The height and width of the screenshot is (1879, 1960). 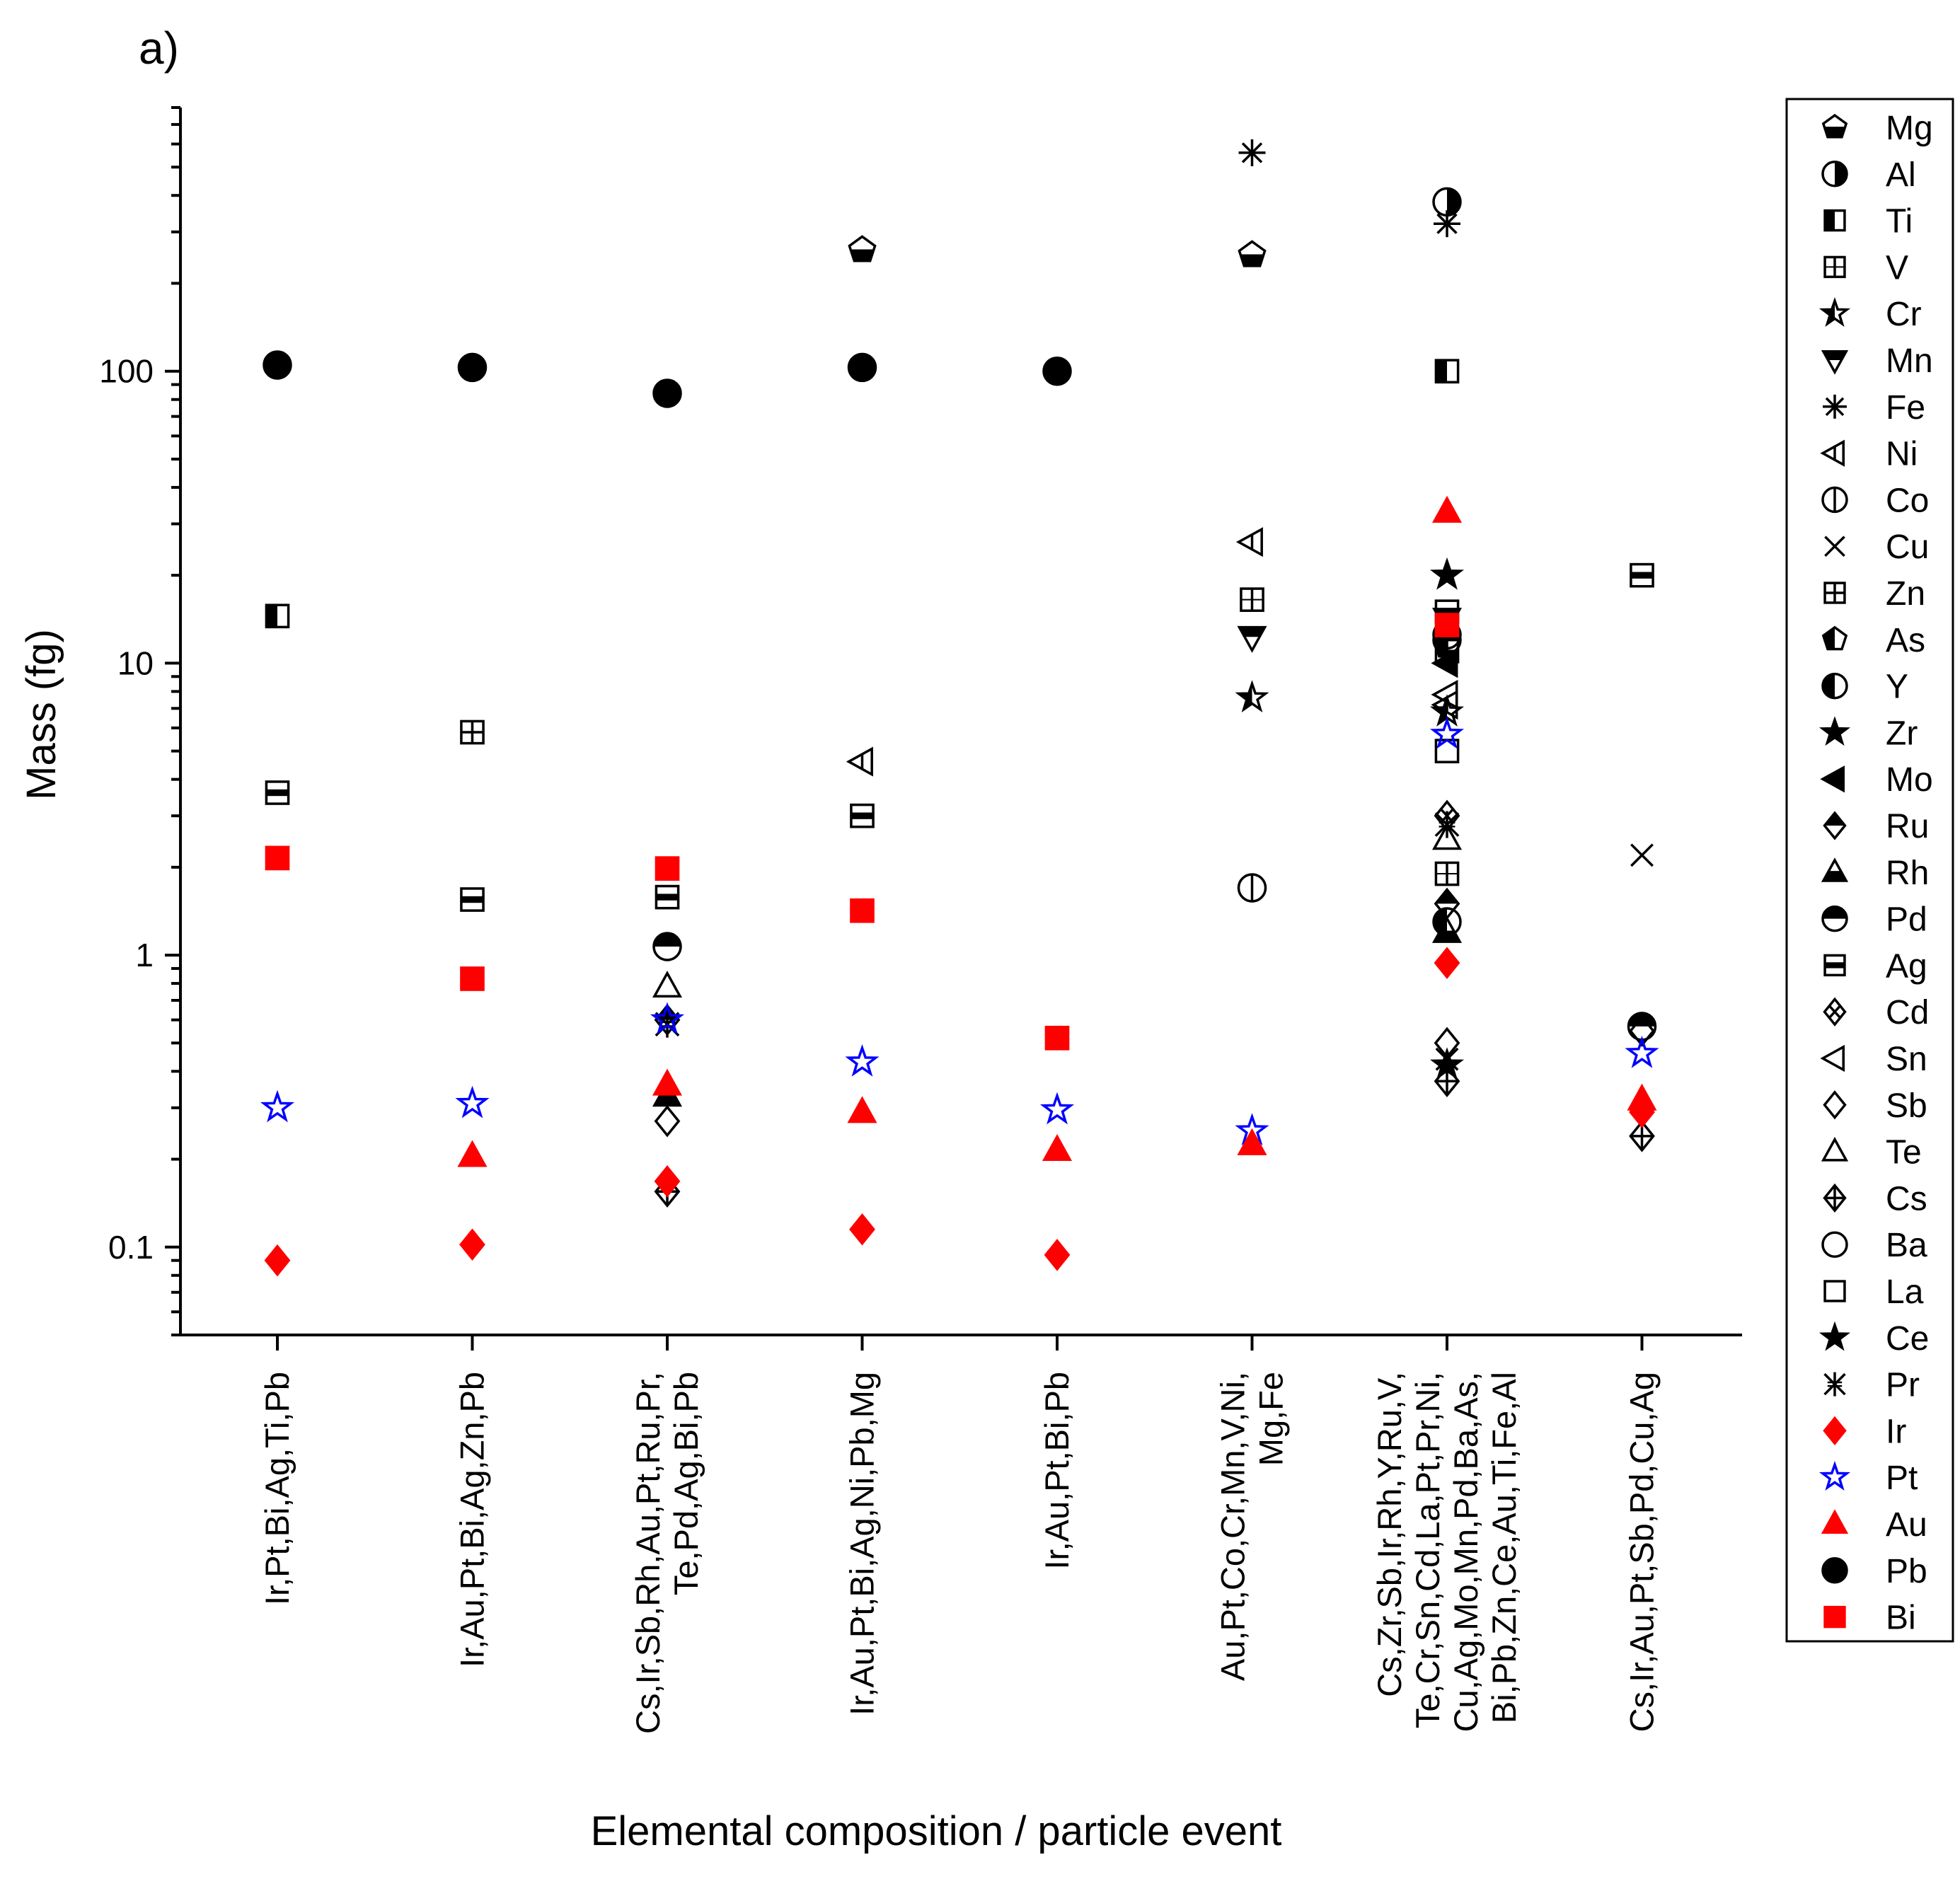 What do you see at coordinates (135, 662) in the screenshot?
I see `y-tick-label: 10` at bounding box center [135, 662].